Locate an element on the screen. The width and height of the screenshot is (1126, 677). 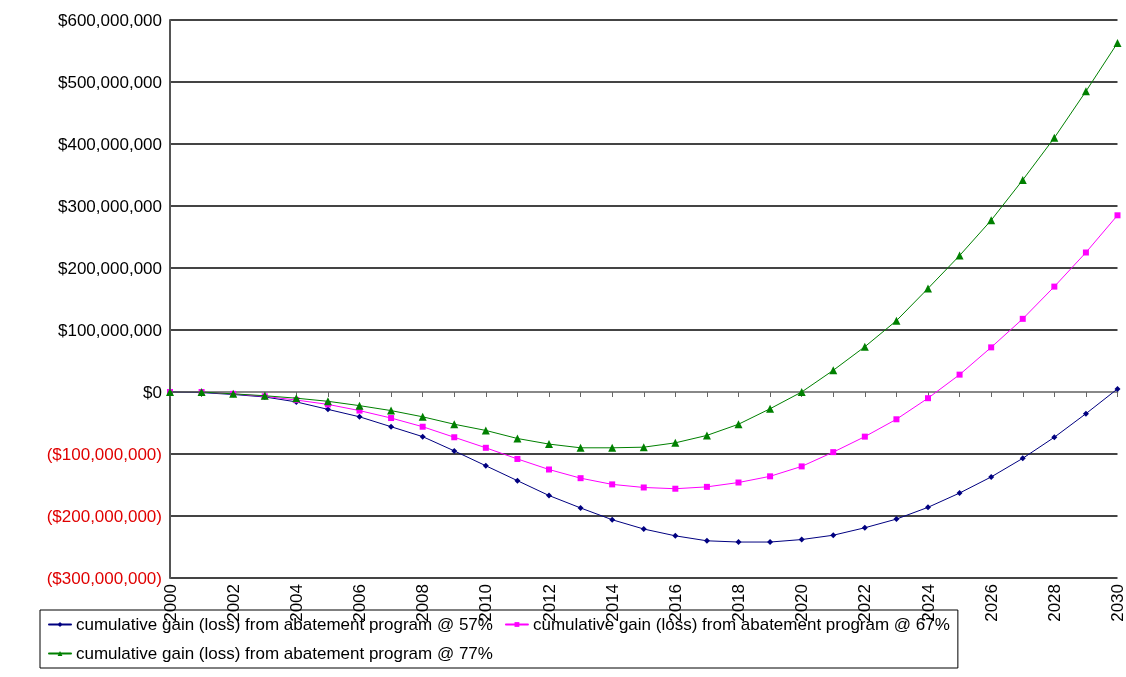
x-tick-label: 2030 is located at coordinates (1117, 603).